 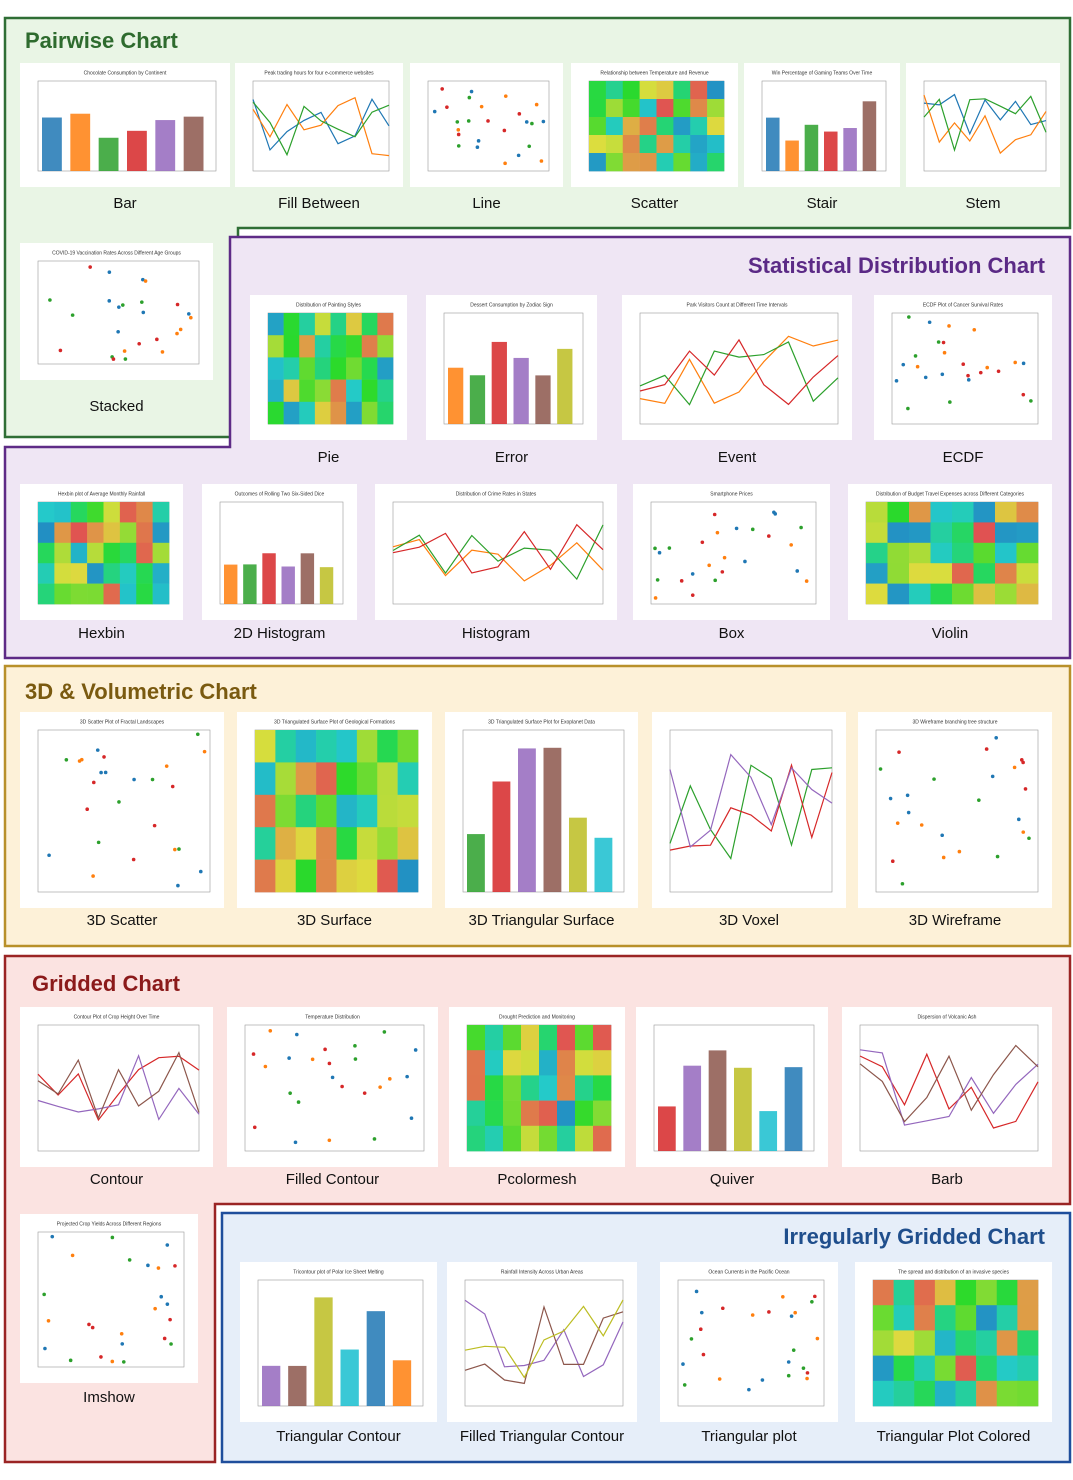 I want to click on chart-thumbnail: Dispersion of Volcanic Ash, so click(x=947, y=1087).